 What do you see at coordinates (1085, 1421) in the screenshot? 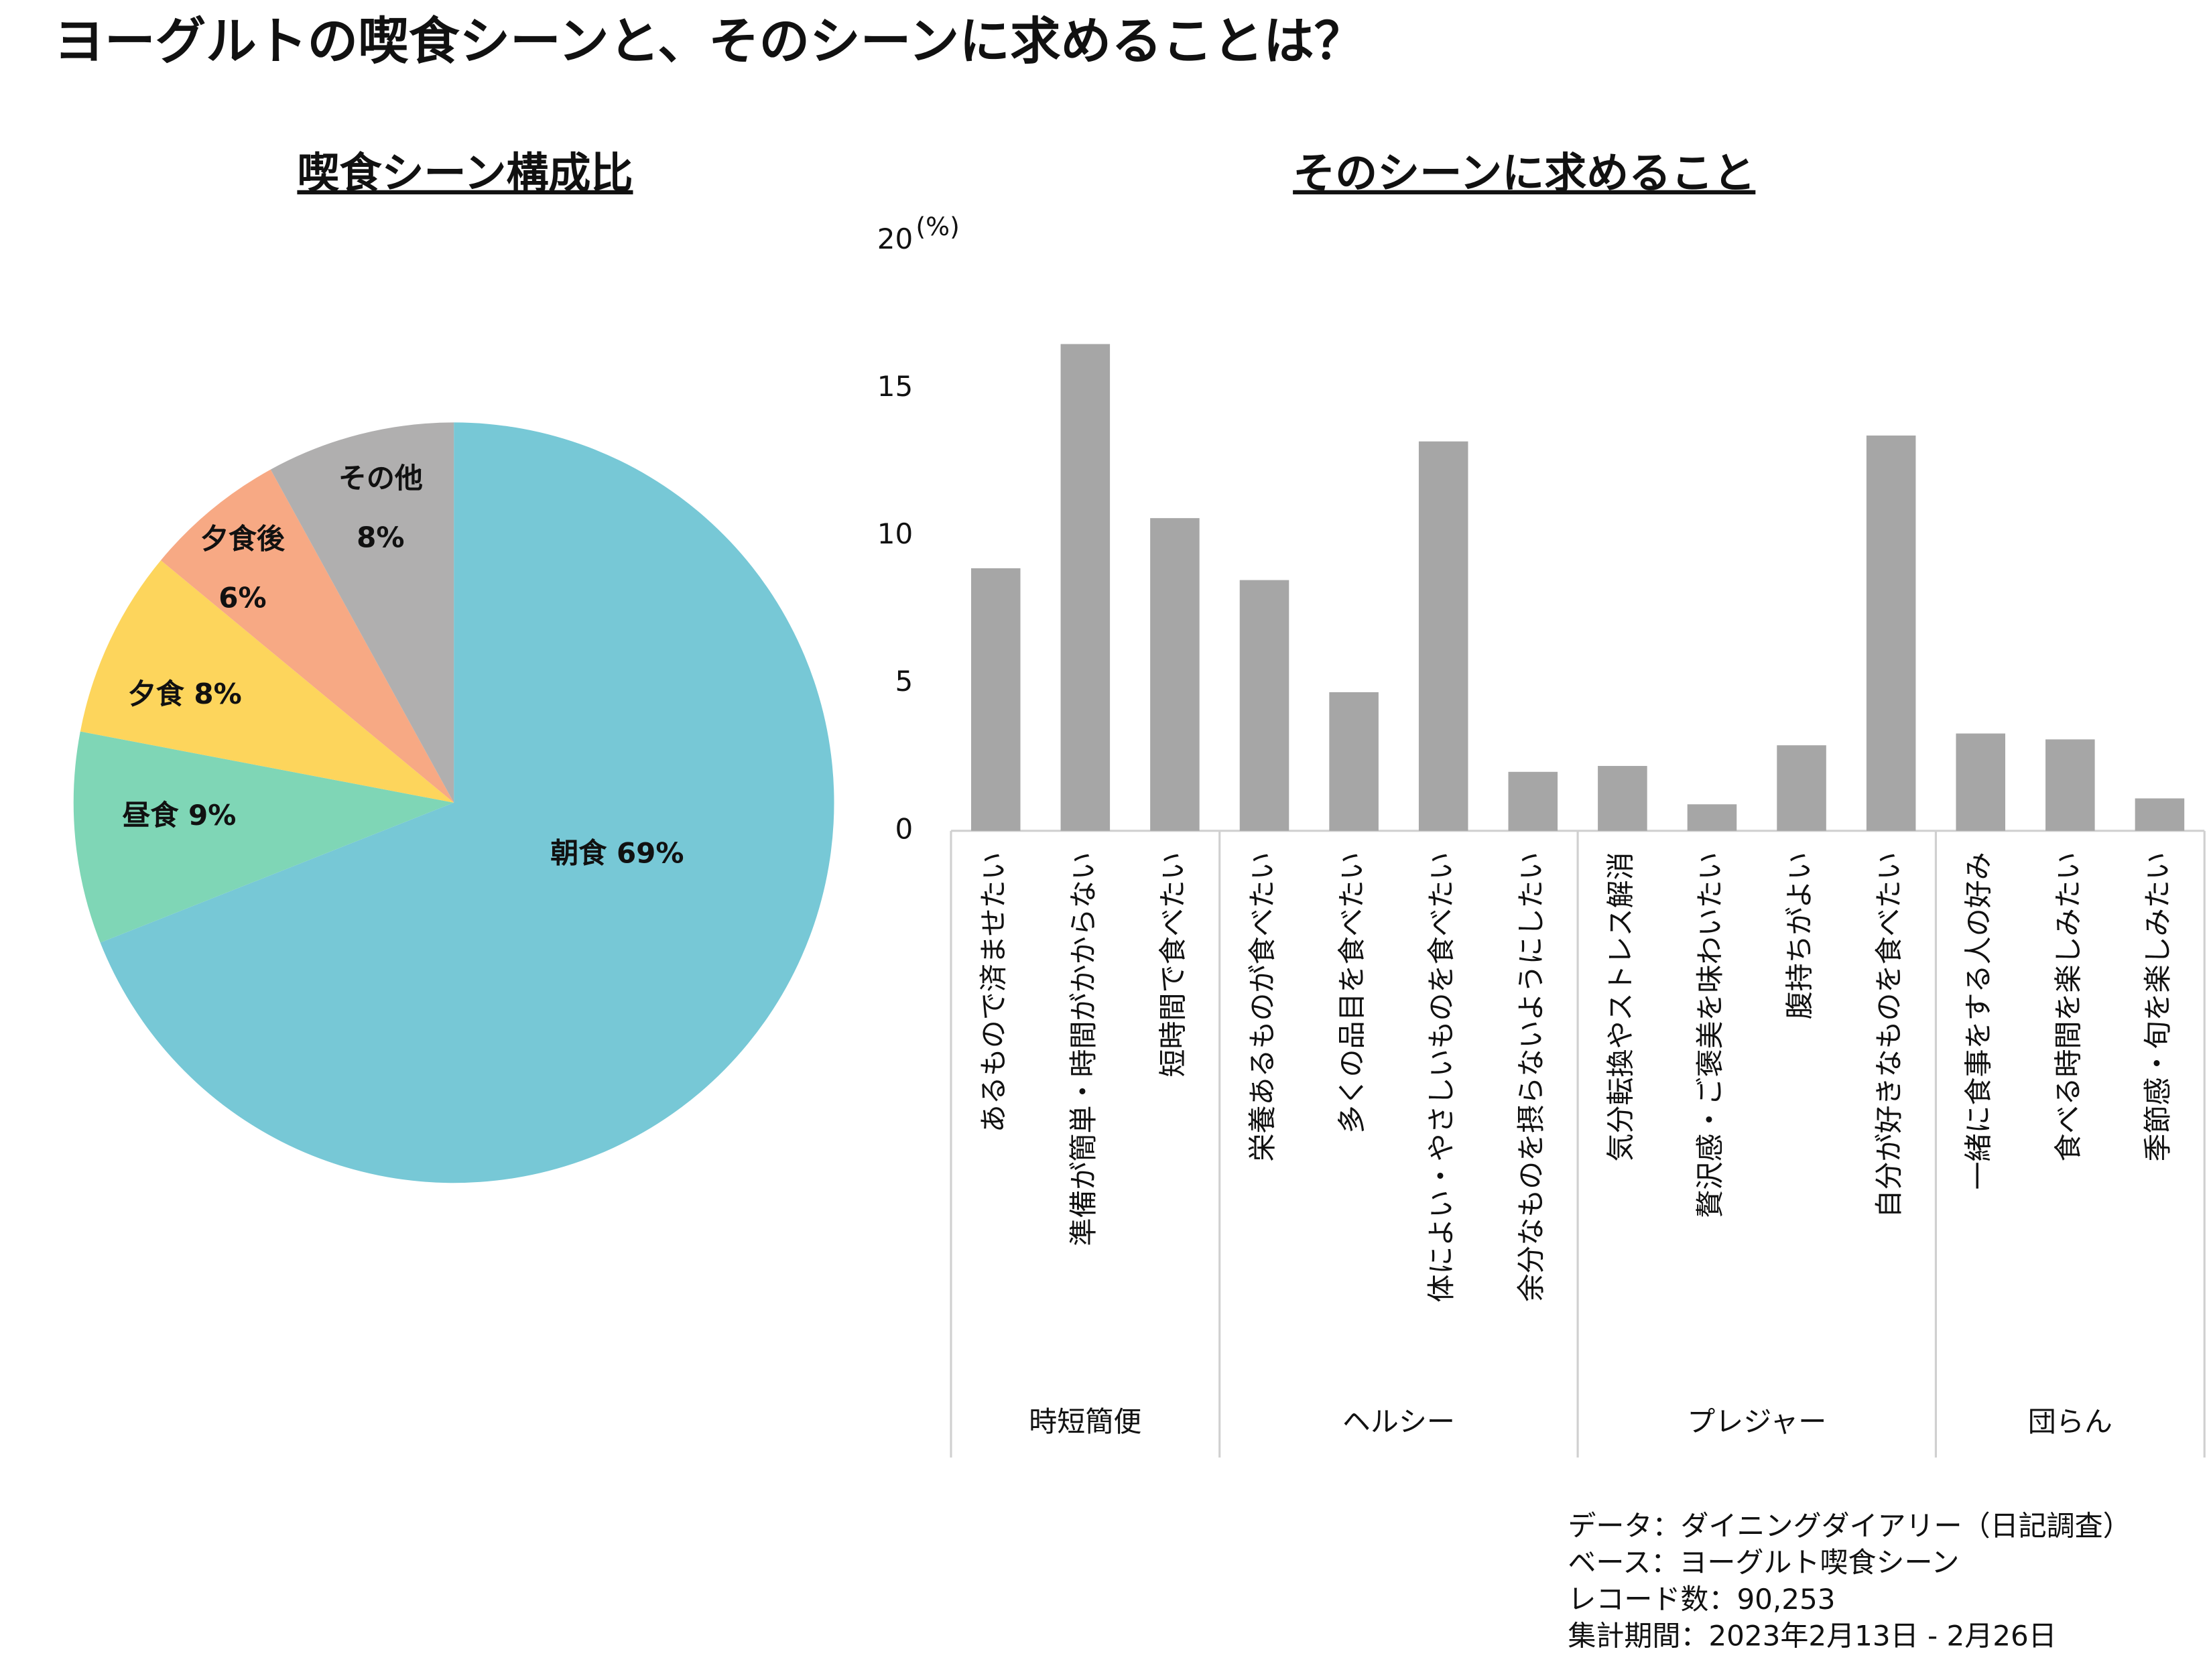
I see `group-label: 時短簡便` at bounding box center [1085, 1421].